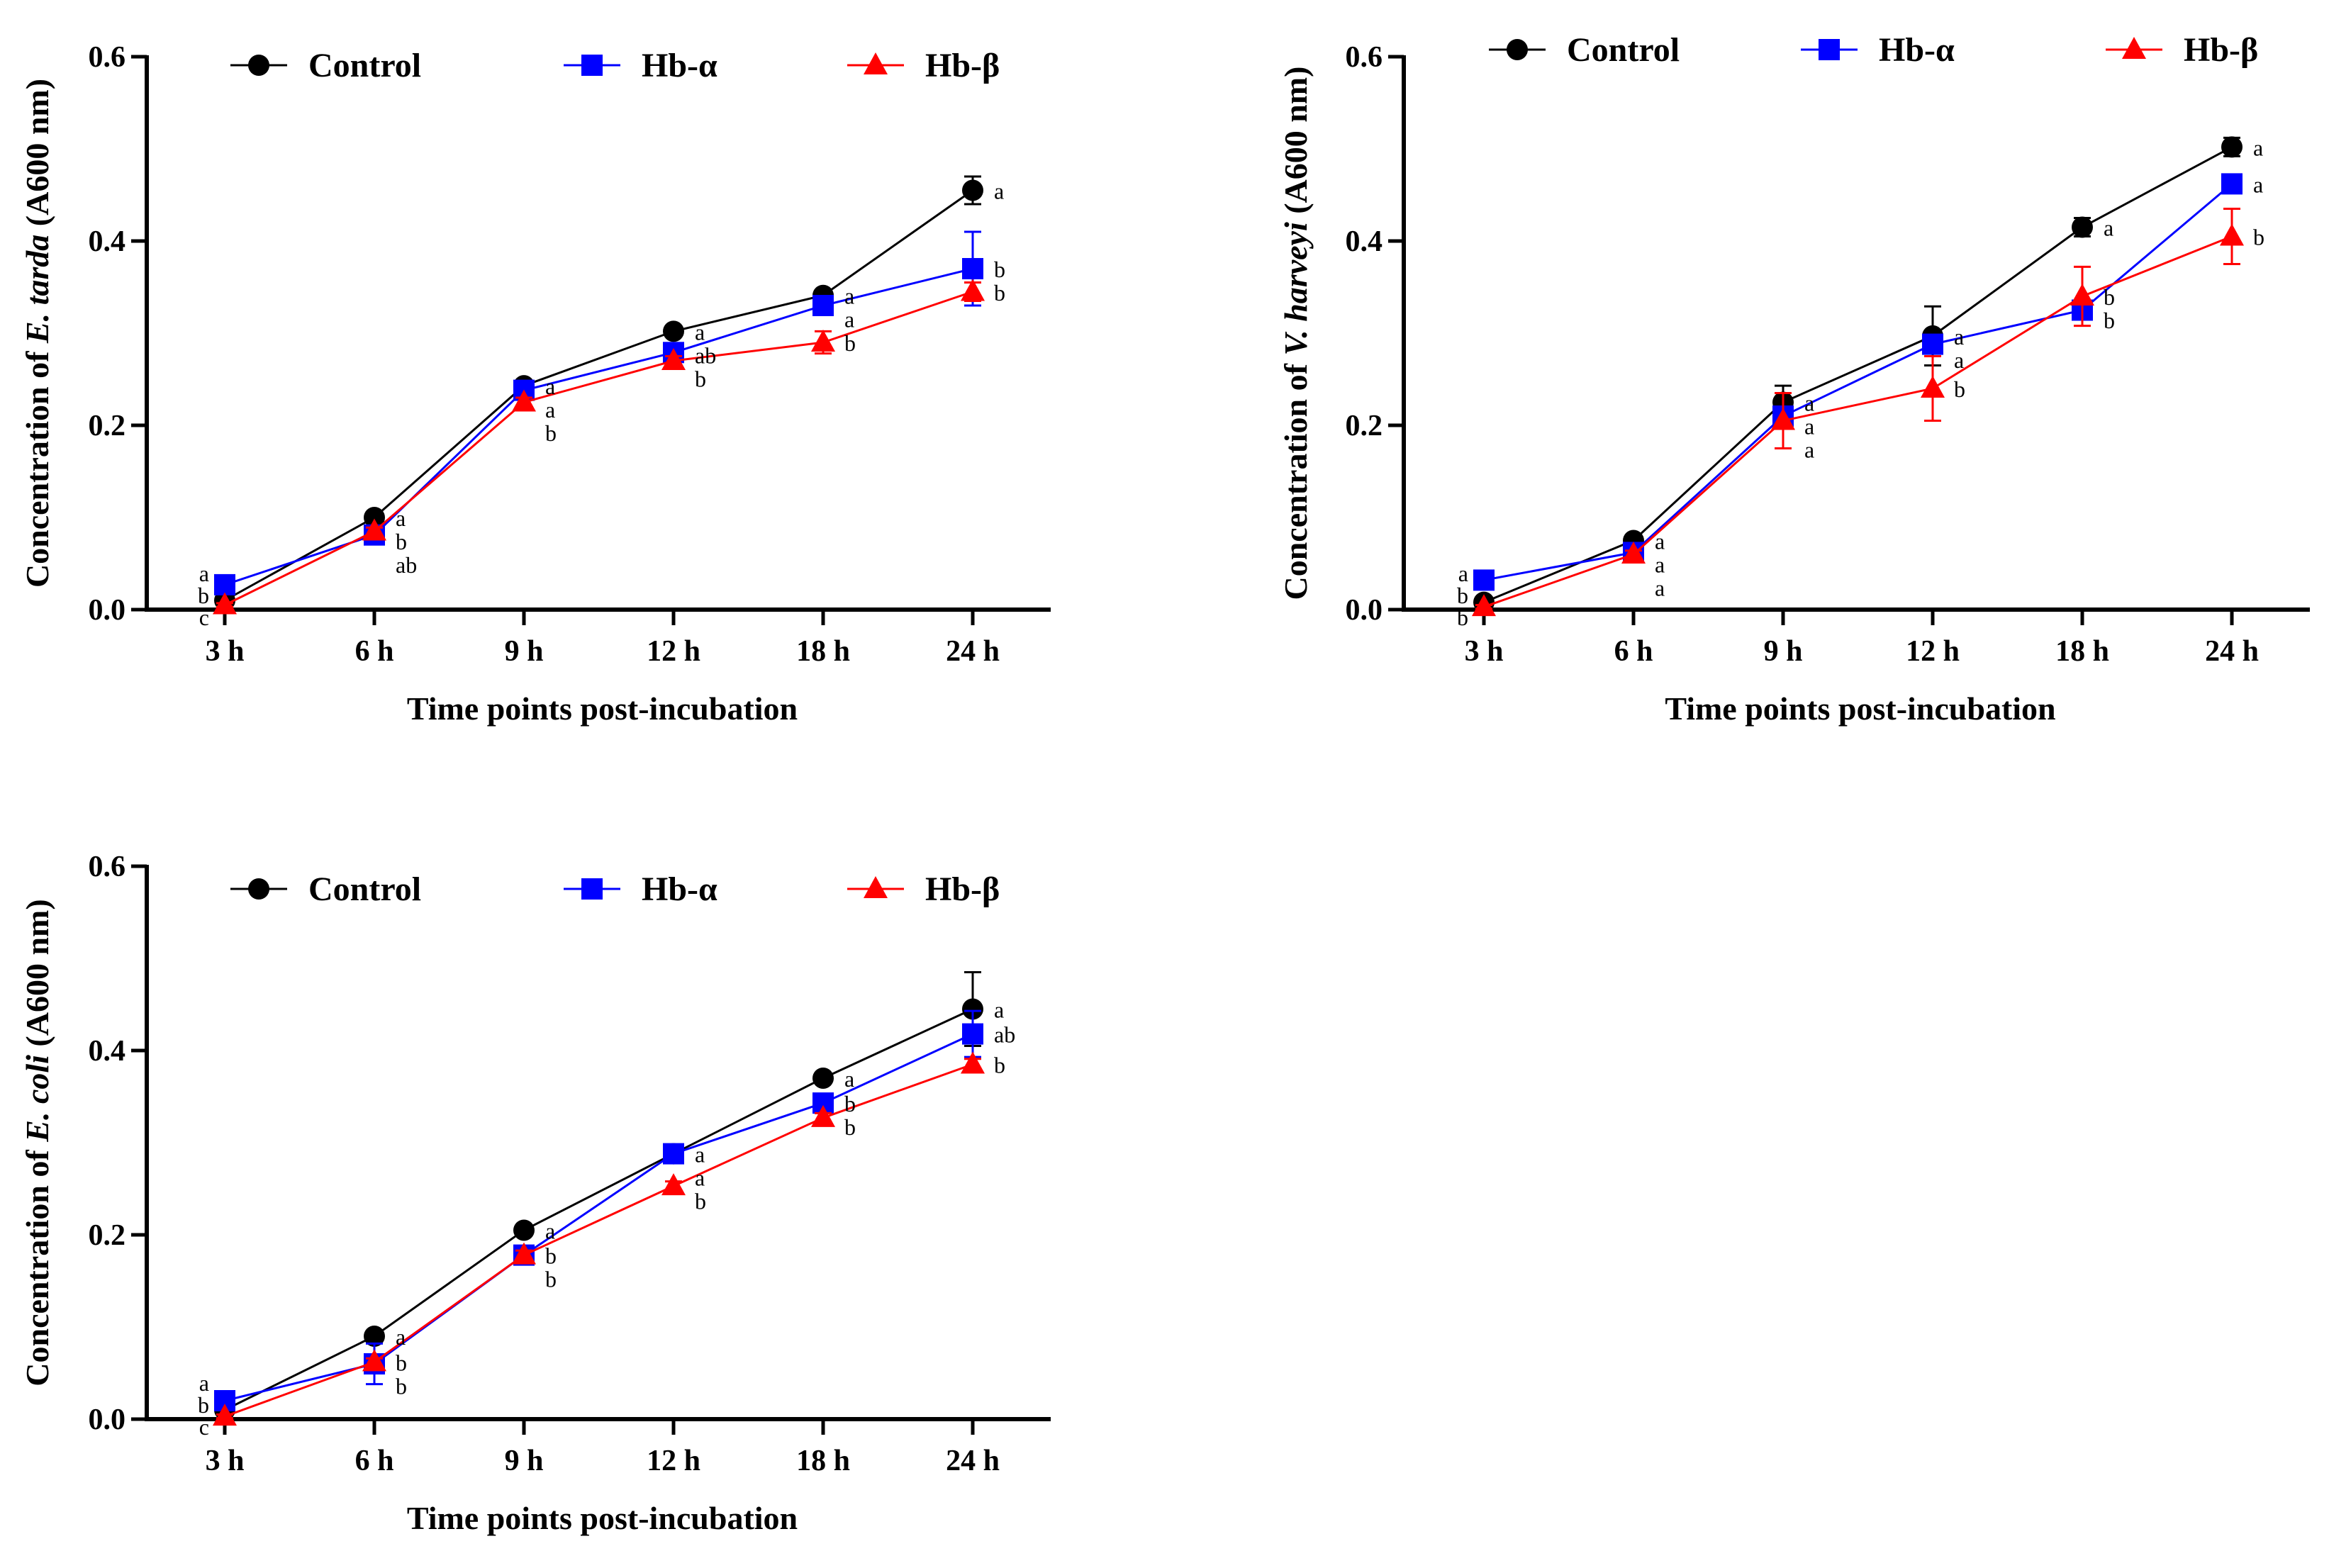  What do you see at coordinates (107, 426) in the screenshot?
I see `y-tick-label: 0.2` at bounding box center [107, 426].